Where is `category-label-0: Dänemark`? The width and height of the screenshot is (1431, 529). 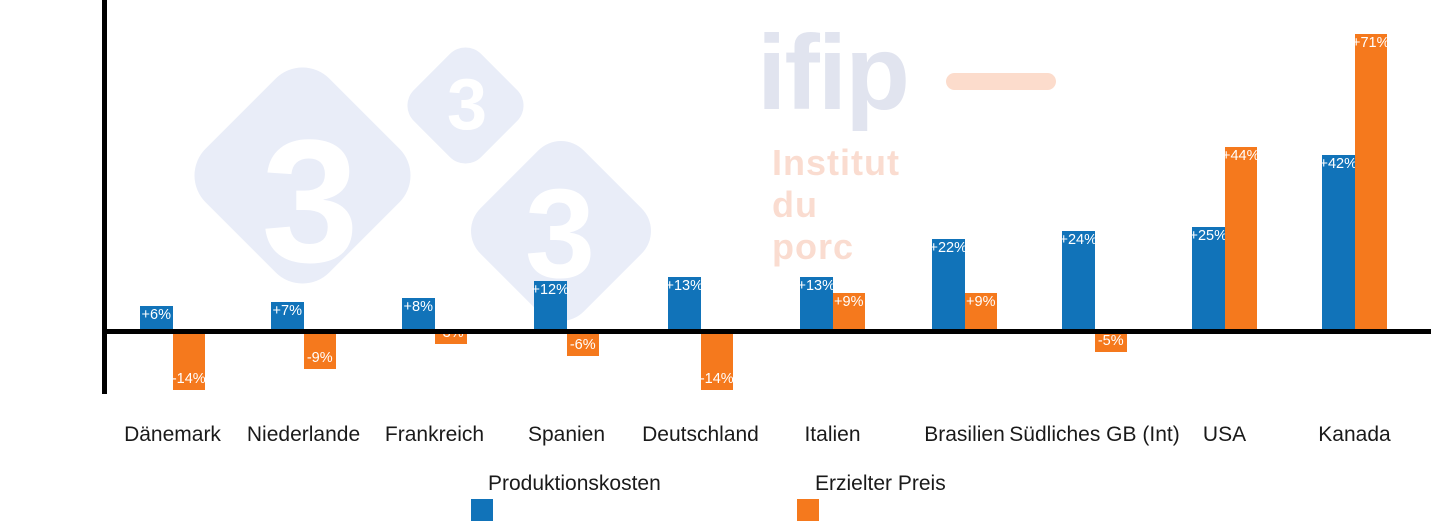 category-label-0: Dänemark is located at coordinates (172, 434).